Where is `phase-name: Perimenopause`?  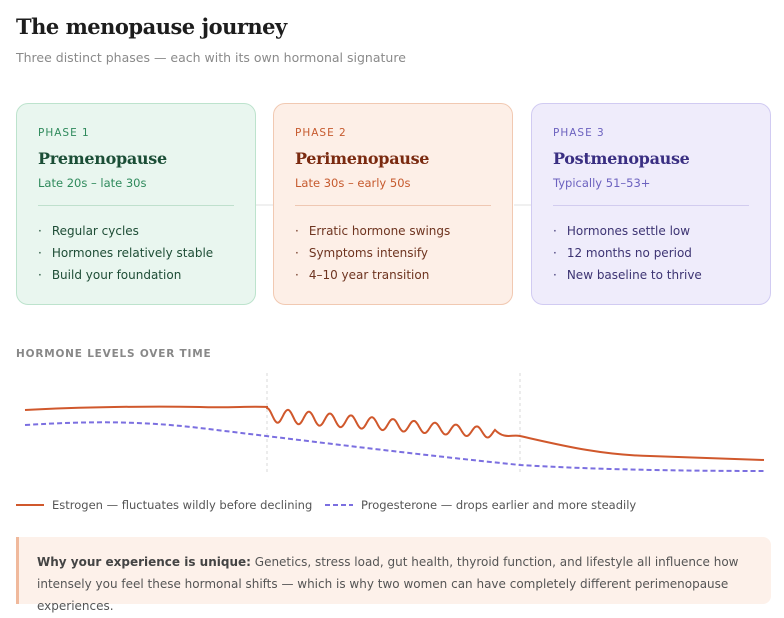
phase-name: Perimenopause is located at coordinates (362, 158).